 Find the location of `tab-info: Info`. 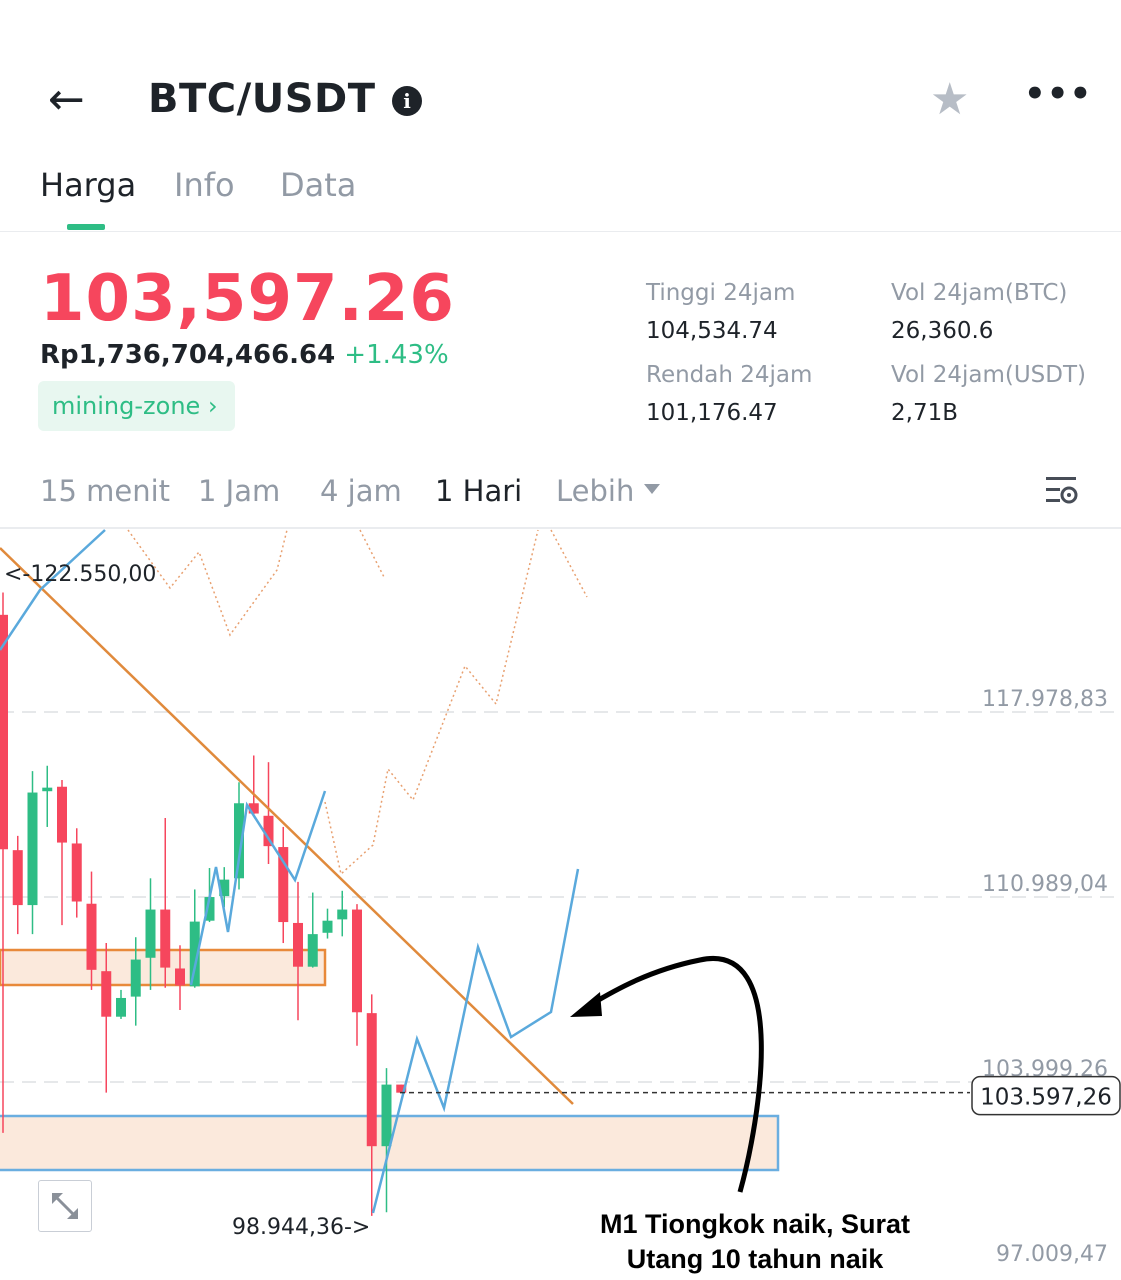

tab-info: Info is located at coordinates (204, 185).